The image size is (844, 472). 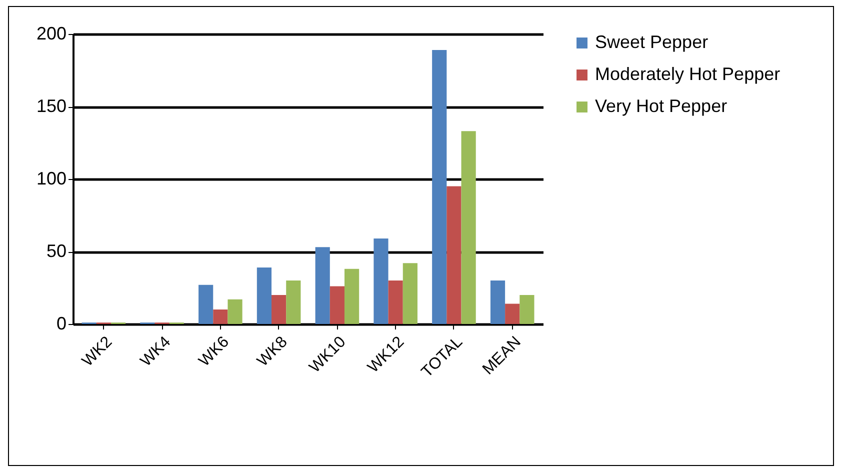 What do you see at coordinates (51, 178) in the screenshot?
I see `y-tick-label: 100` at bounding box center [51, 178].